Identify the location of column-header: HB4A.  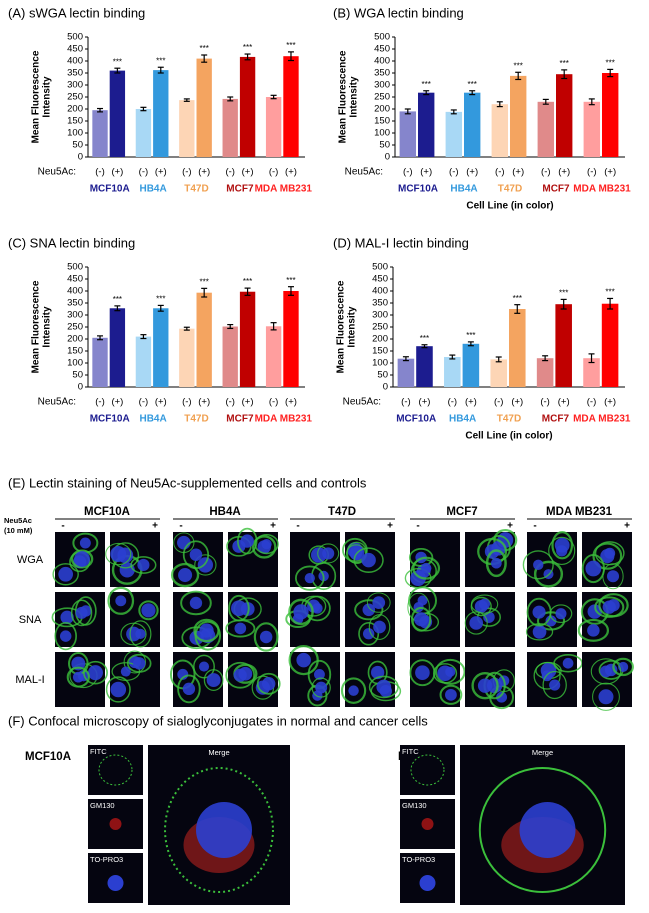
(224, 512).